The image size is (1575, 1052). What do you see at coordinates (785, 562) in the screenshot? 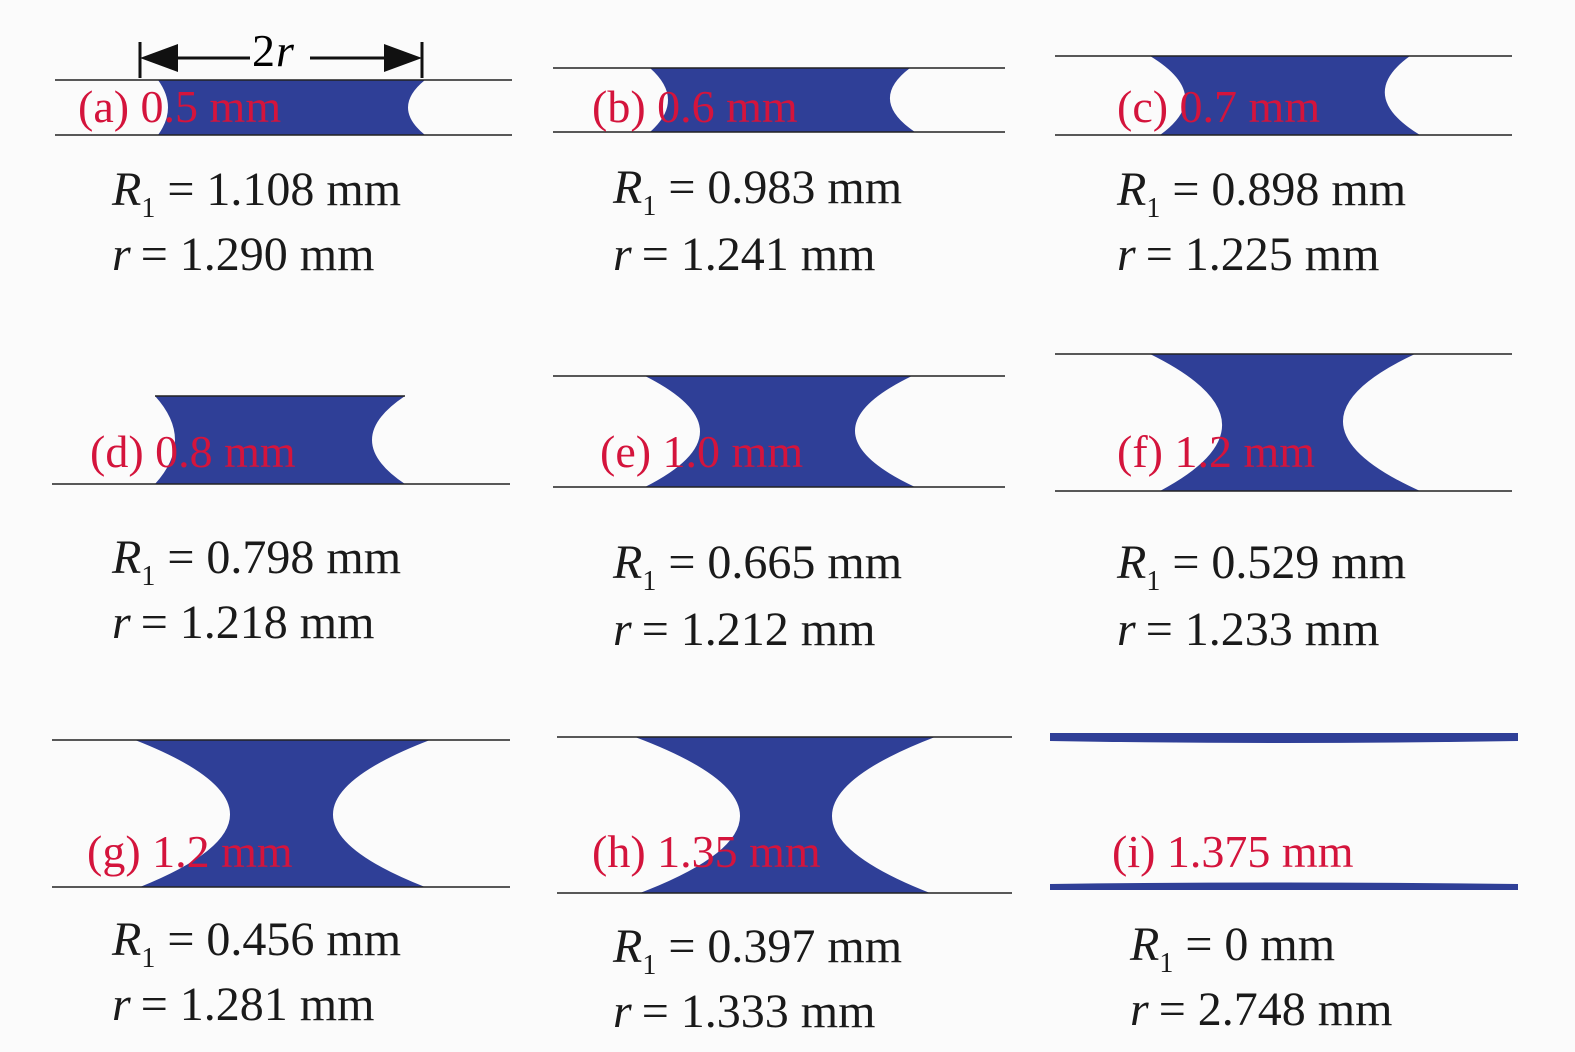
I see `r1-text: = 0.665 mm` at bounding box center [785, 562].